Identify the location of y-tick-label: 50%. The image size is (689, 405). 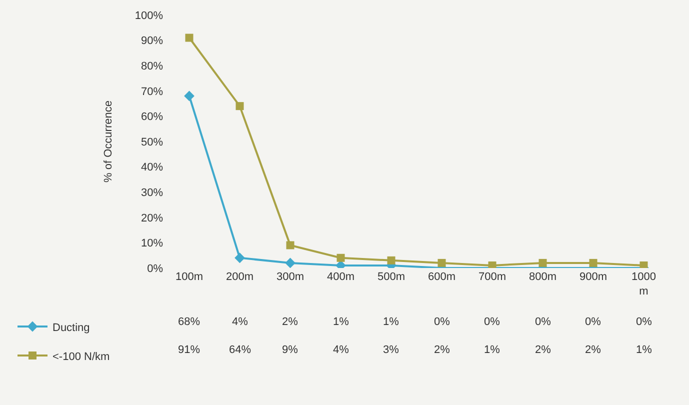
(152, 142).